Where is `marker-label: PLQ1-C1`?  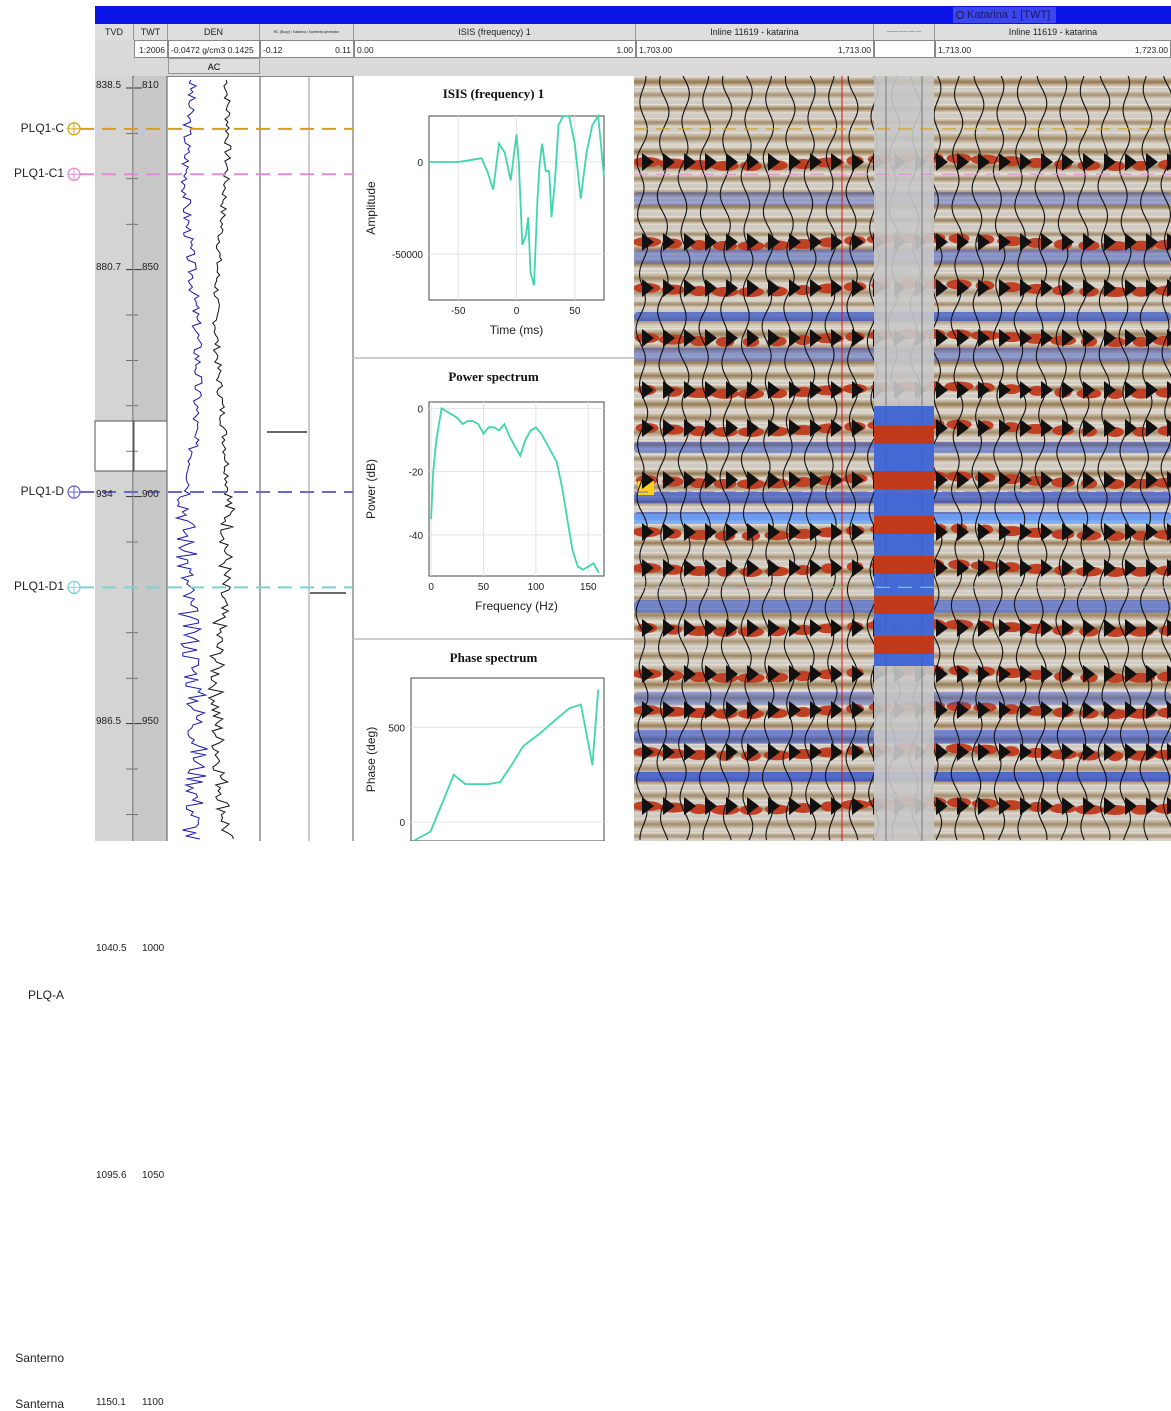
marker-label: PLQ1-C1 is located at coordinates (38, 173).